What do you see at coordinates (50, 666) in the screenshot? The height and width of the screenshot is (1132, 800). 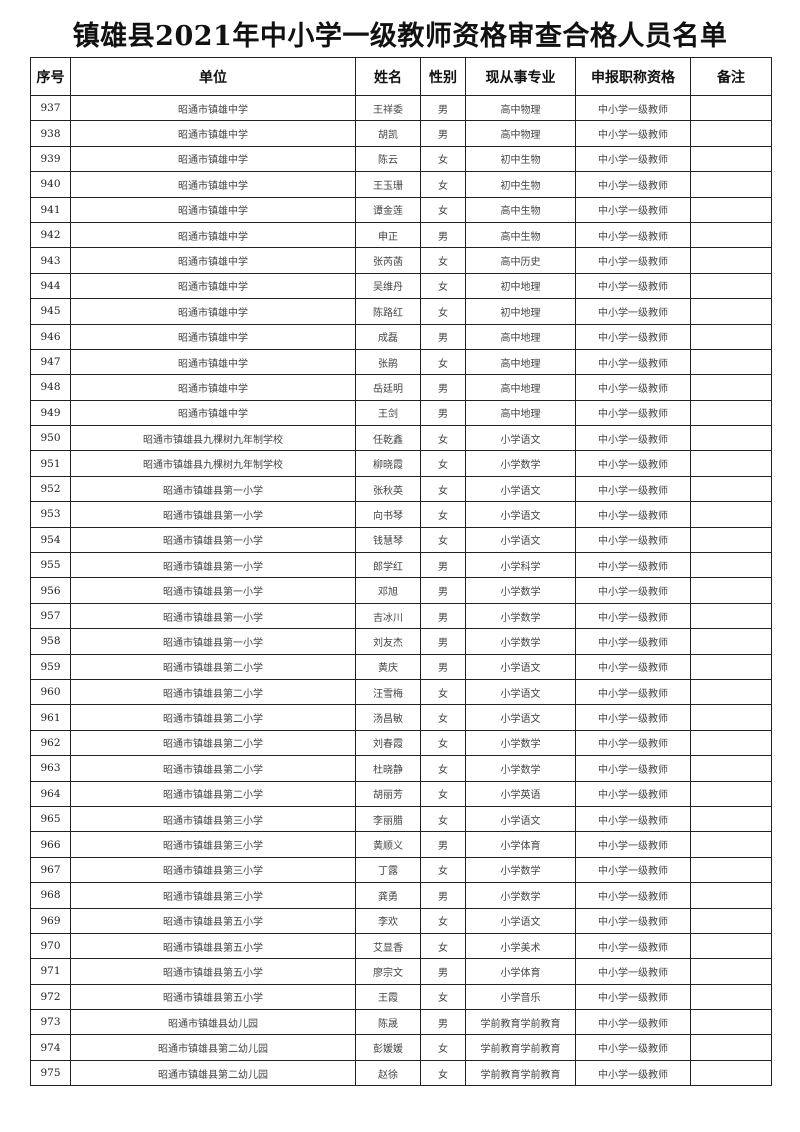 I see `cell-index: 959` at bounding box center [50, 666].